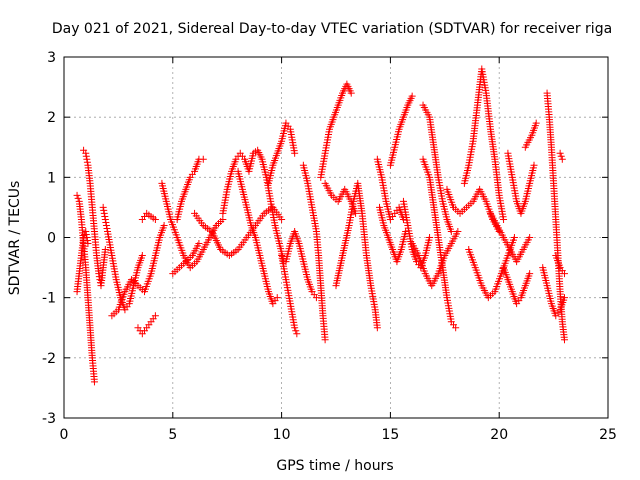 This screenshot has width=640, height=480. Describe the element at coordinates (49, 359) in the screenshot. I see `y-tick-label: -2` at that location.